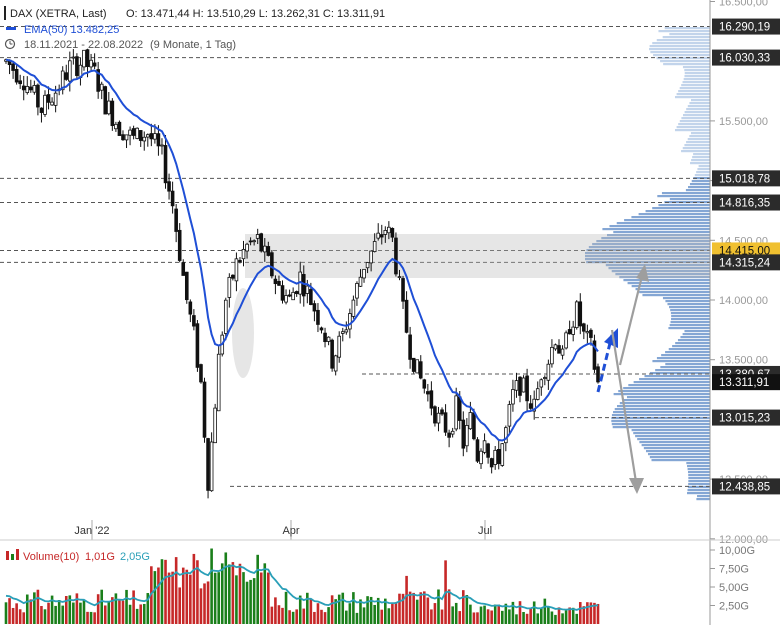 The image size is (780, 625). I want to click on gray-down-arrow, so click(624, 406).